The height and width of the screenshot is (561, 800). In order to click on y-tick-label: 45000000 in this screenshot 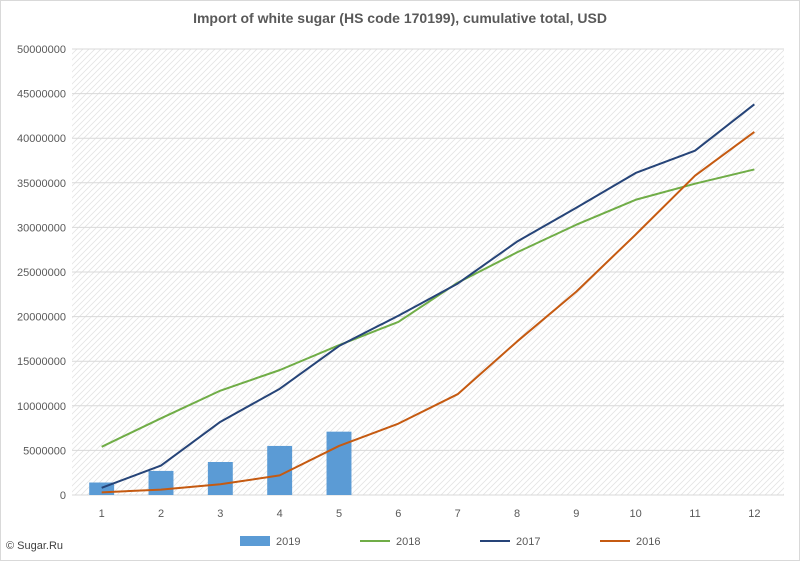, I will do `click(41, 95)`.